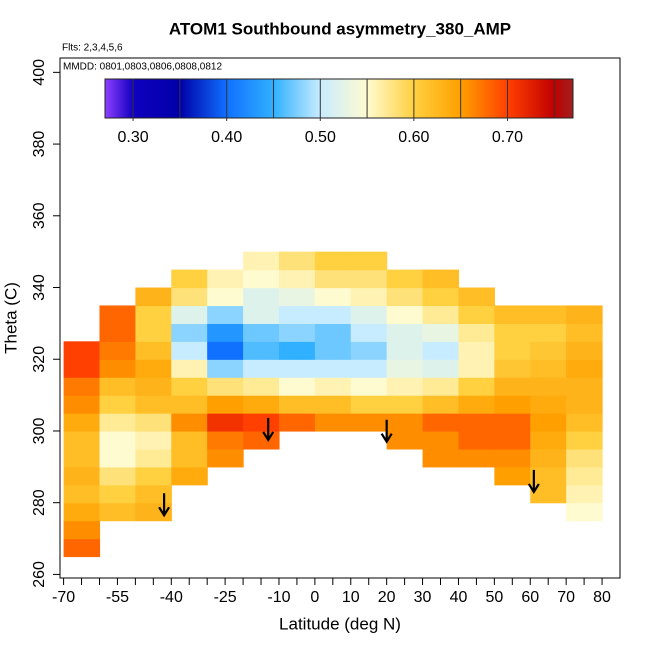 The image size is (650, 650). Describe the element at coordinates (602, 597) in the screenshot. I see `x-tick-label: 80` at that location.